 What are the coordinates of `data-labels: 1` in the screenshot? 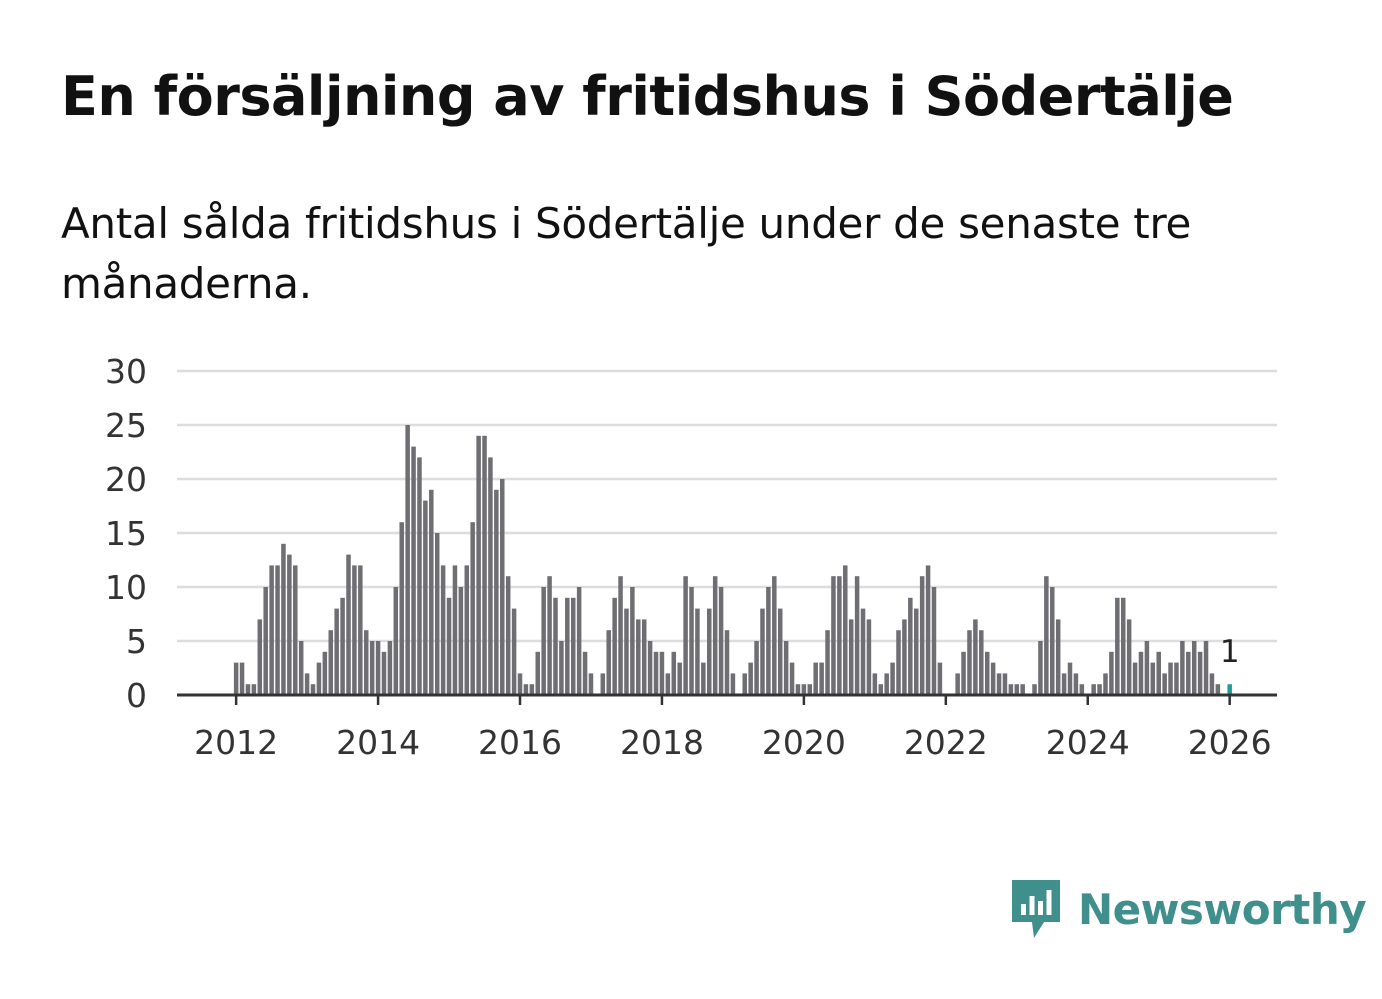 It's located at (1230, 652).